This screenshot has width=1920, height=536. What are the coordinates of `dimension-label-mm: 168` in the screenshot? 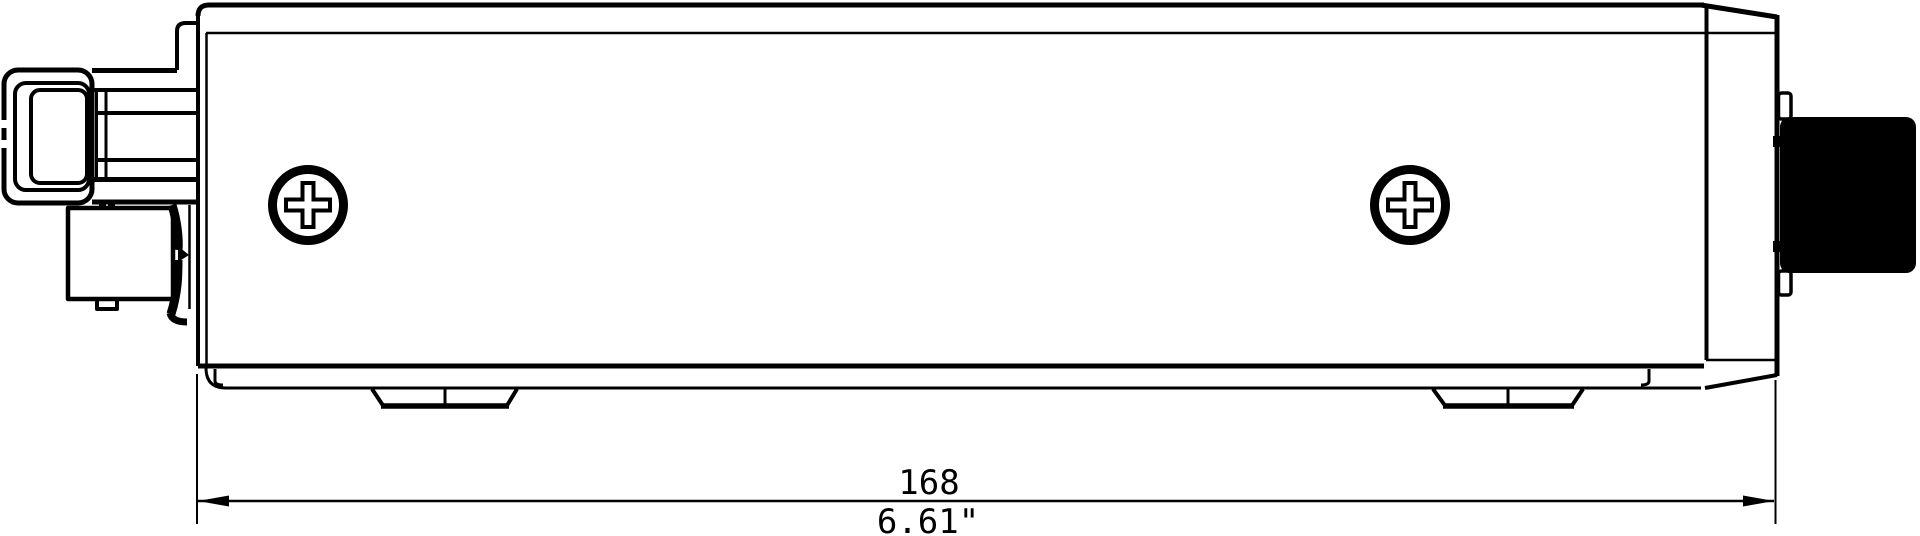 It's located at (928, 483).